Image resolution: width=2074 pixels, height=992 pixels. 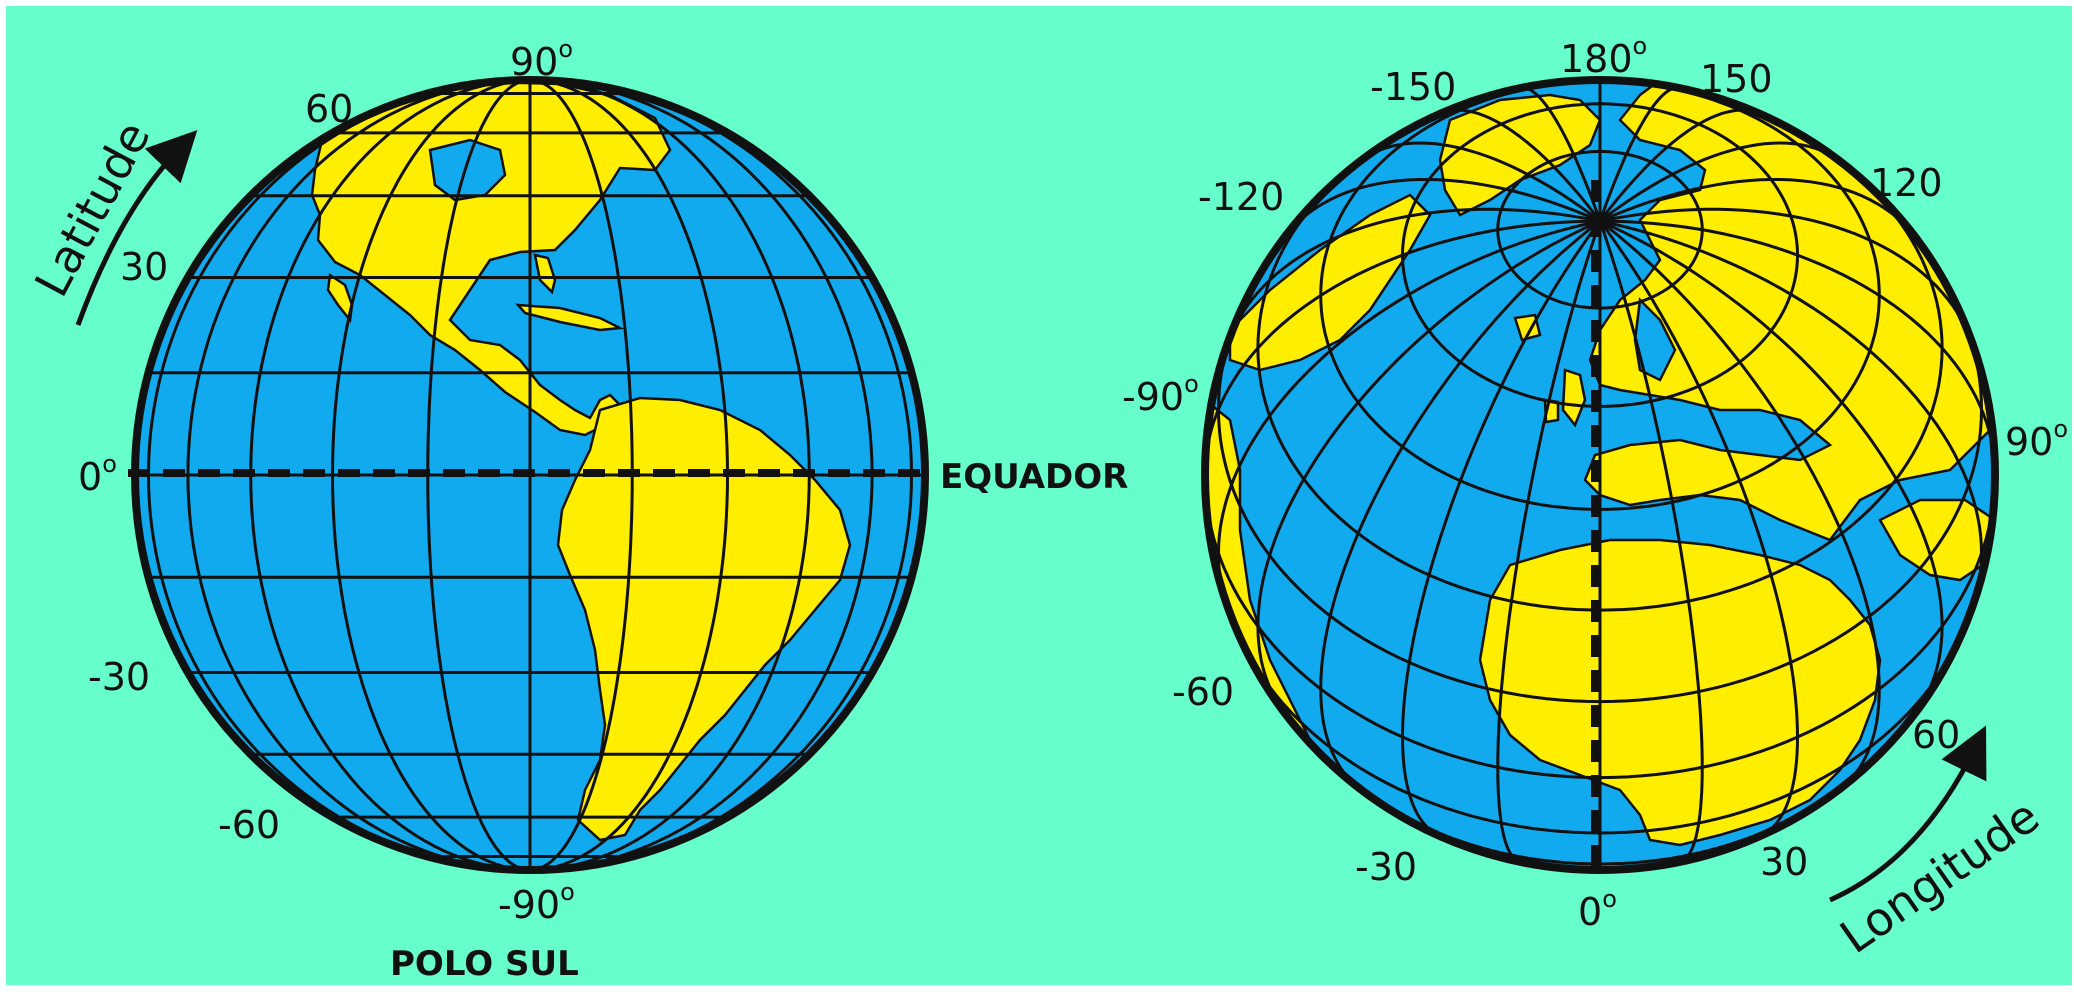 What do you see at coordinates (119, 677) in the screenshot?
I see `lat-label-minus-30: -30` at bounding box center [119, 677].